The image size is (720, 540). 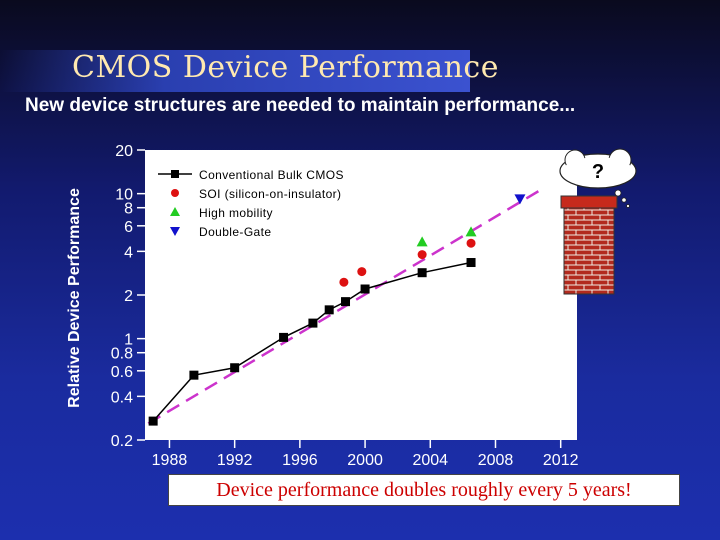 I want to click on title-band, so click(x=235, y=71).